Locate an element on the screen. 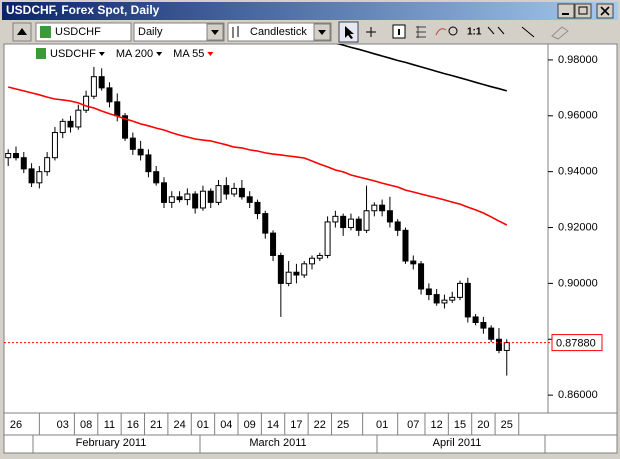 This screenshot has width=620, height=459. x-tick-label: 16 is located at coordinates (133, 425).